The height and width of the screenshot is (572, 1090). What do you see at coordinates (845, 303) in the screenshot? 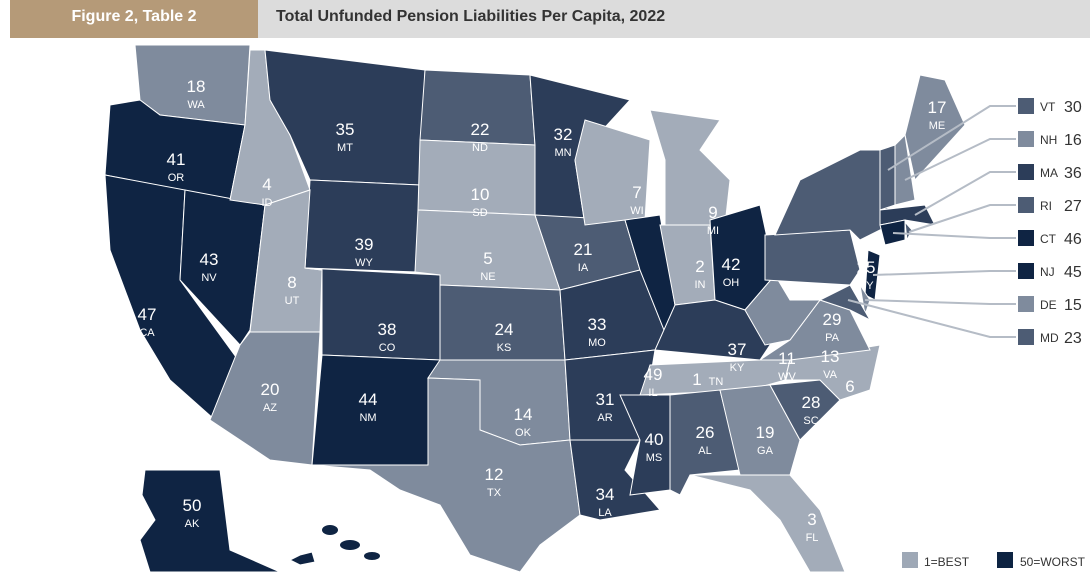
I see `state-md` at bounding box center [845, 303].